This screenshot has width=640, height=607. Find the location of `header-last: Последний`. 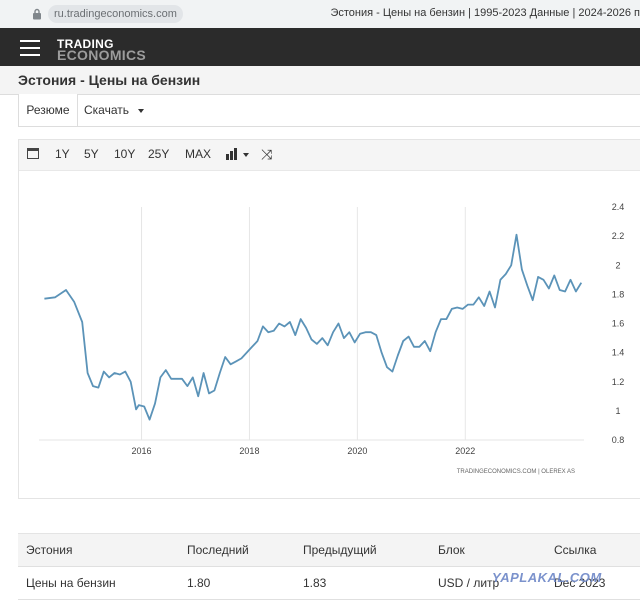

header-last: Последний is located at coordinates (218, 550).